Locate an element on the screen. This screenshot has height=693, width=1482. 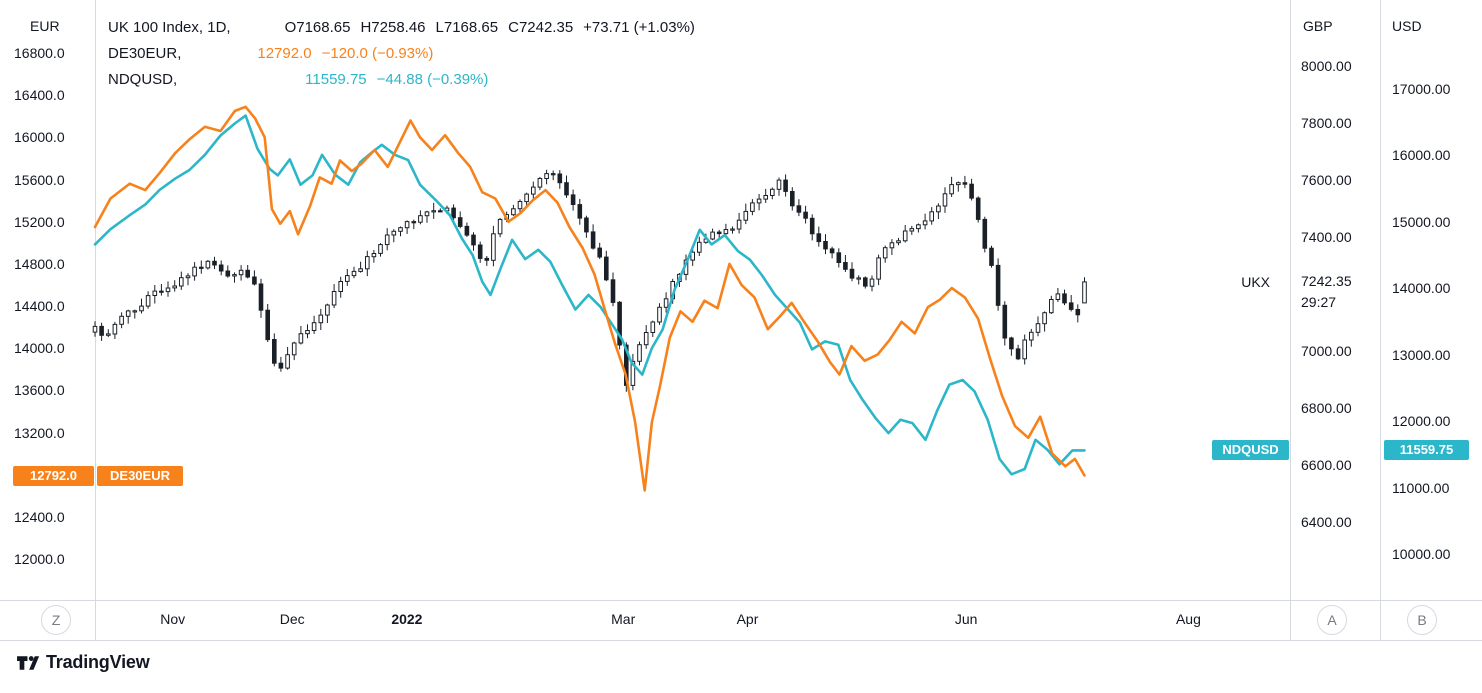
price-tick-eur: 13600.0 is located at coordinates (39, 390).